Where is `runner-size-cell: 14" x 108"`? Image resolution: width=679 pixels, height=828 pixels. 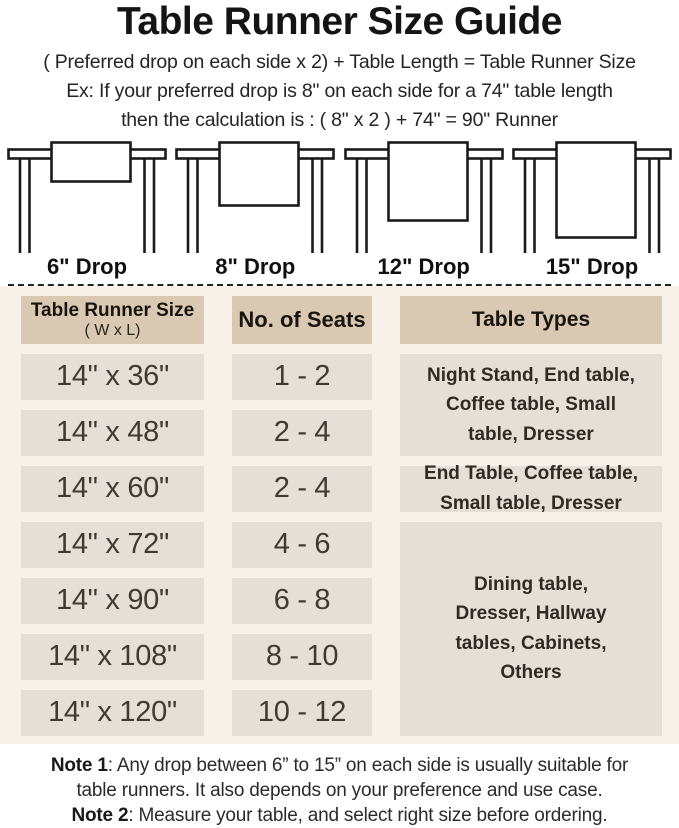
runner-size-cell: 14" x 108" is located at coordinates (112, 656).